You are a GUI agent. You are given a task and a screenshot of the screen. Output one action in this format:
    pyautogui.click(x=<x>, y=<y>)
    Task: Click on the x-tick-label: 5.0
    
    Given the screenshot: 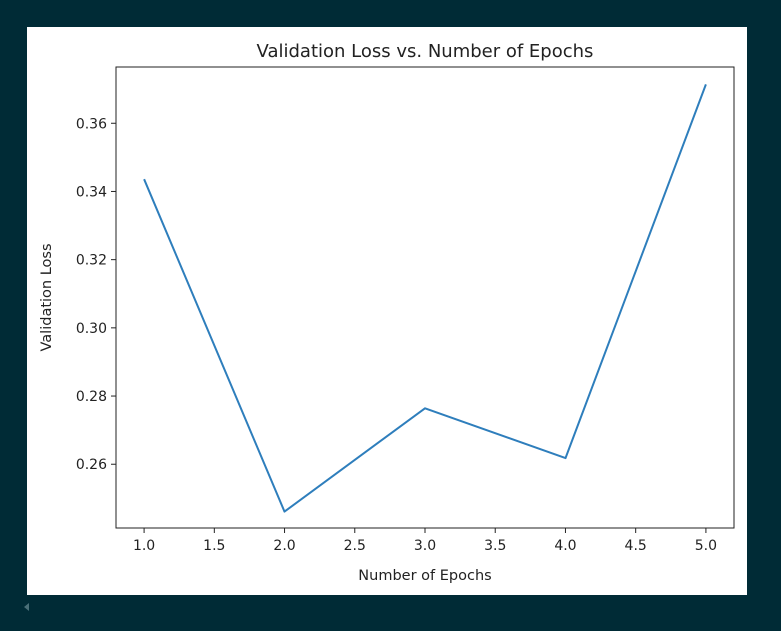 What is the action you would take?
    pyautogui.click(x=706, y=546)
    